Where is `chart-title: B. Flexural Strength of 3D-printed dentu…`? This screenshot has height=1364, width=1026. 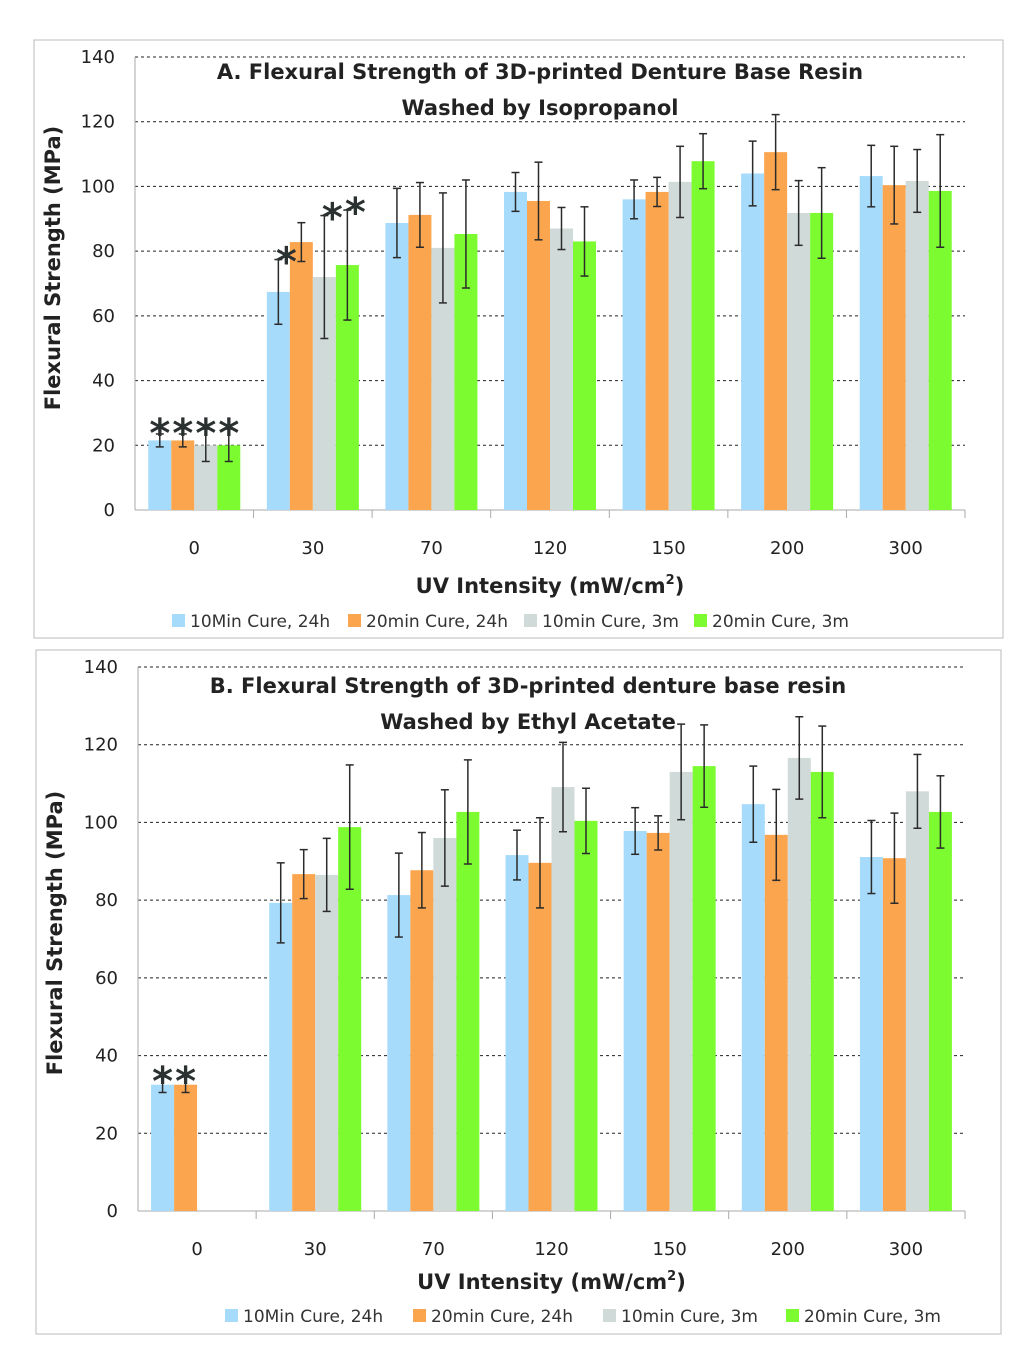 chart-title: B. Flexural Strength of 3D-printed dentu… is located at coordinates (528, 686).